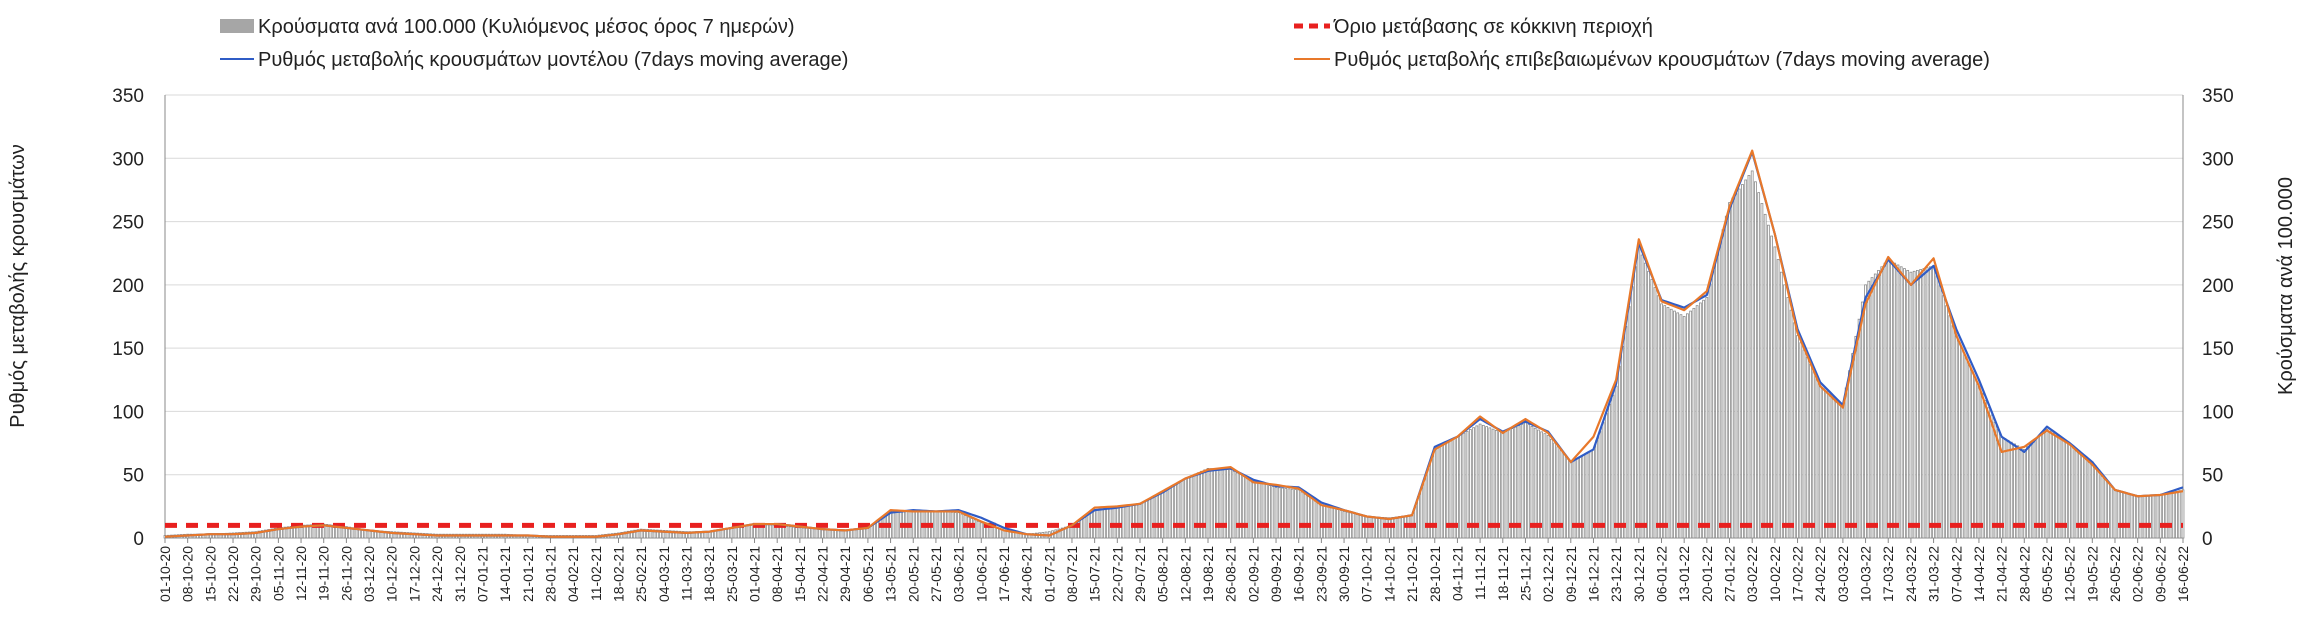 The height and width of the screenshot is (641, 2321). What do you see at coordinates (664, 574) in the screenshot?
I see `x-tick-label: 04-03-21` at bounding box center [664, 574].